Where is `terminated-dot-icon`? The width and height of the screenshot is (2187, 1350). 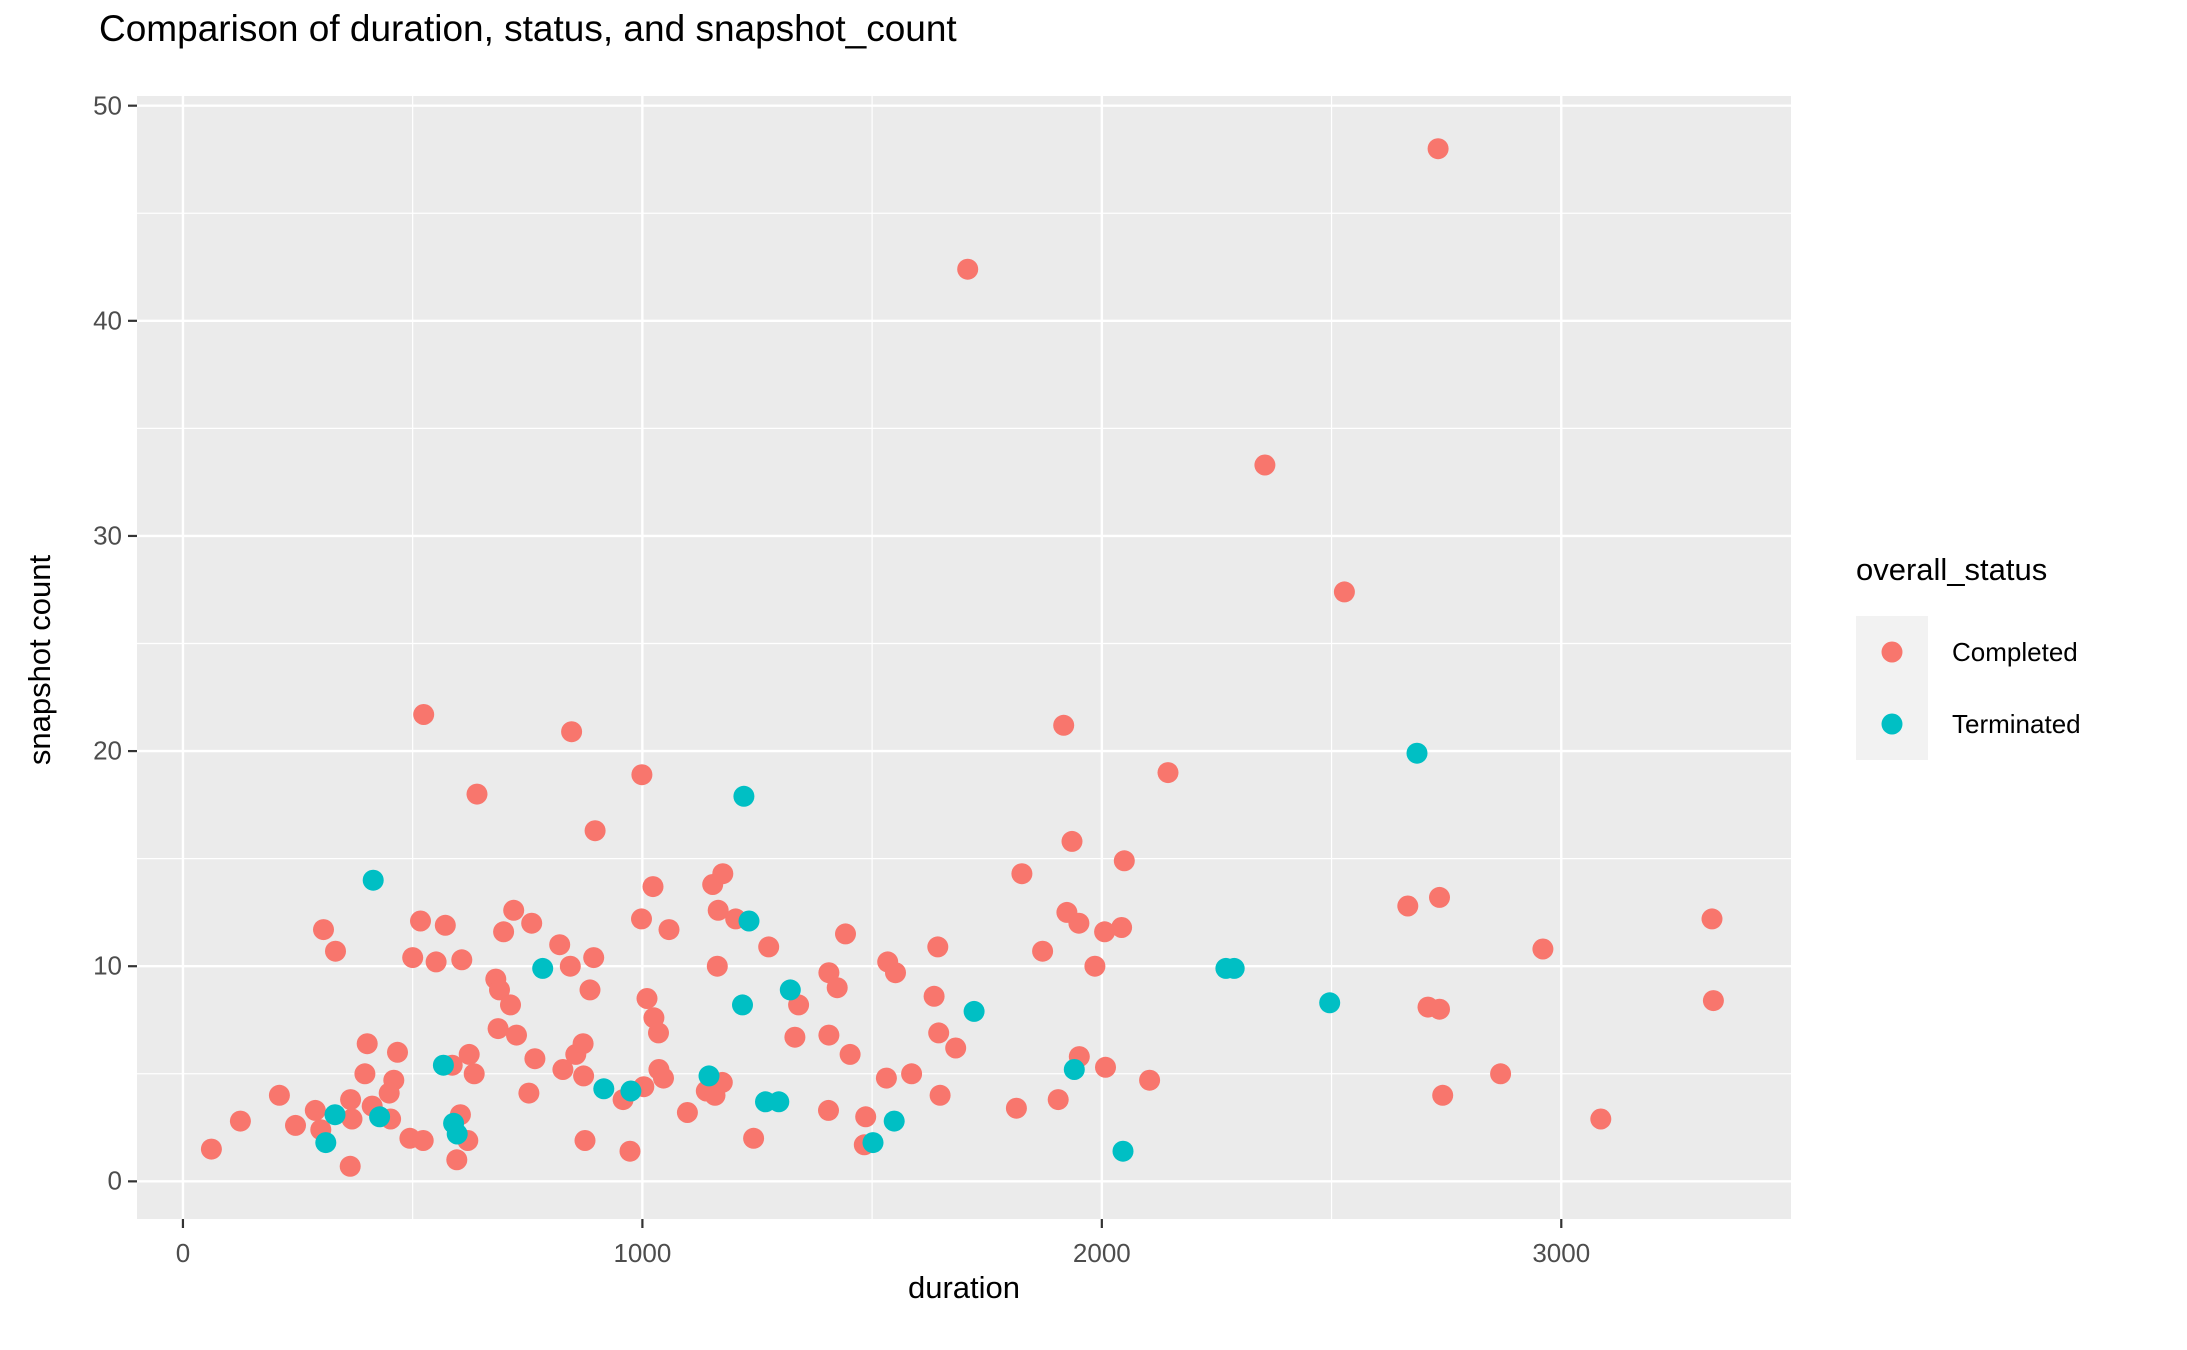 terminated-dot-icon is located at coordinates (1892, 724).